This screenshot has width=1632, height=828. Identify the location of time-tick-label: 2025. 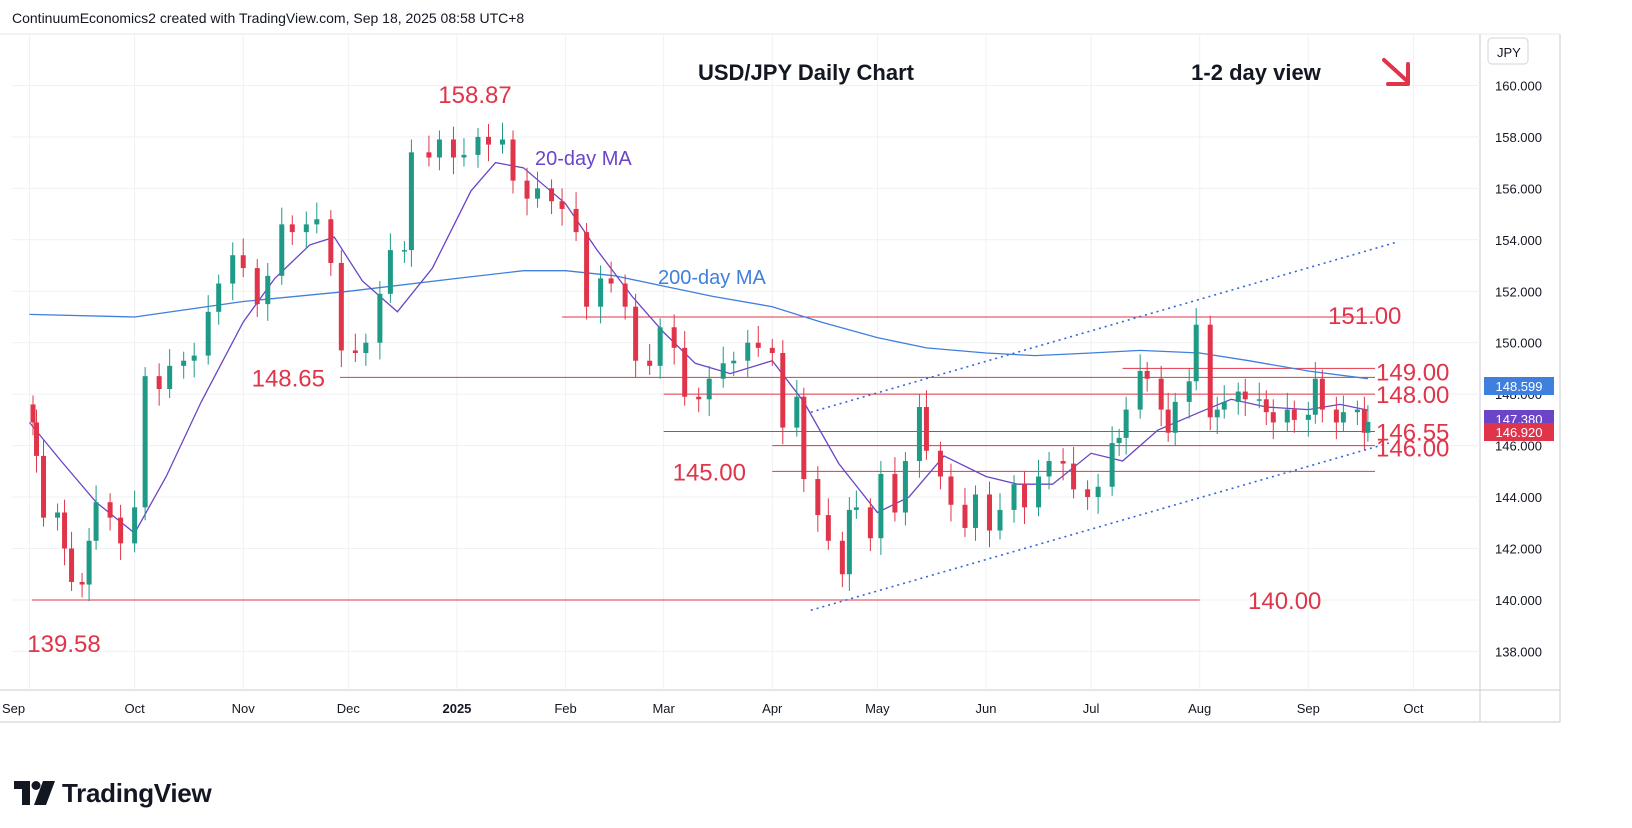
(456, 708).